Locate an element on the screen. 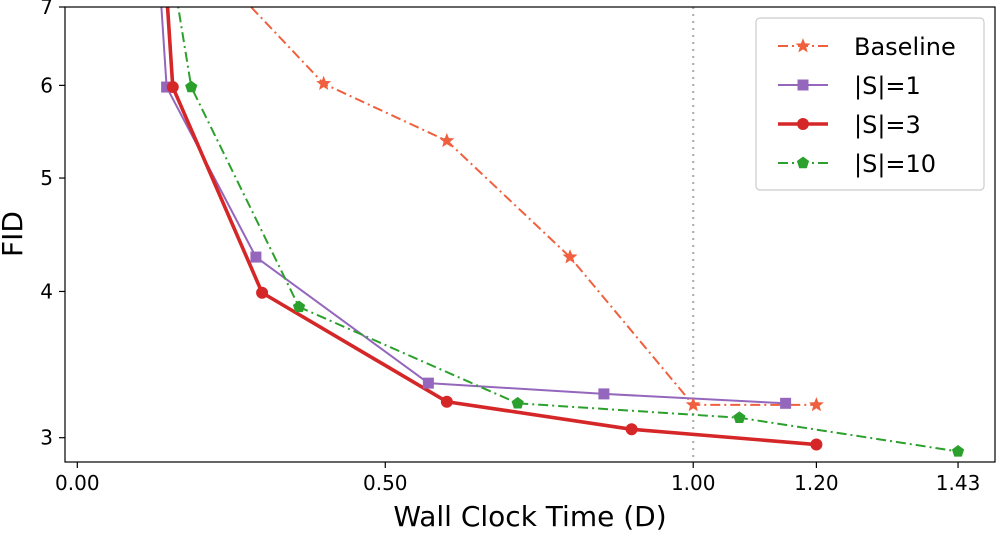 The width and height of the screenshot is (997, 533). y-tick-label: 7 is located at coordinates (46, 9).